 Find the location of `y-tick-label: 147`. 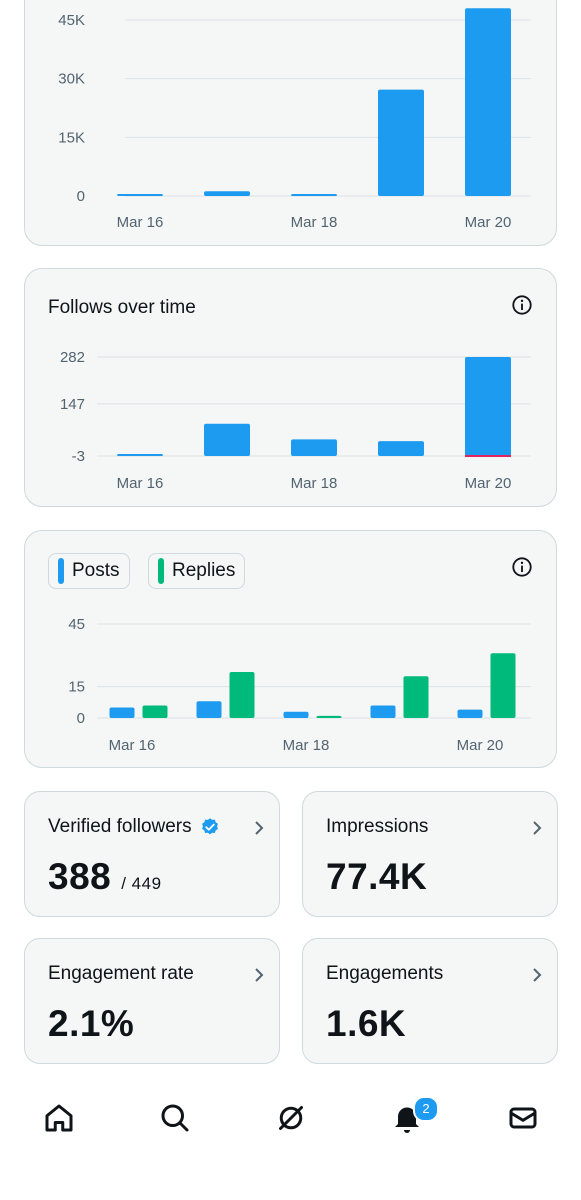

y-tick-label: 147 is located at coordinates (72, 404).